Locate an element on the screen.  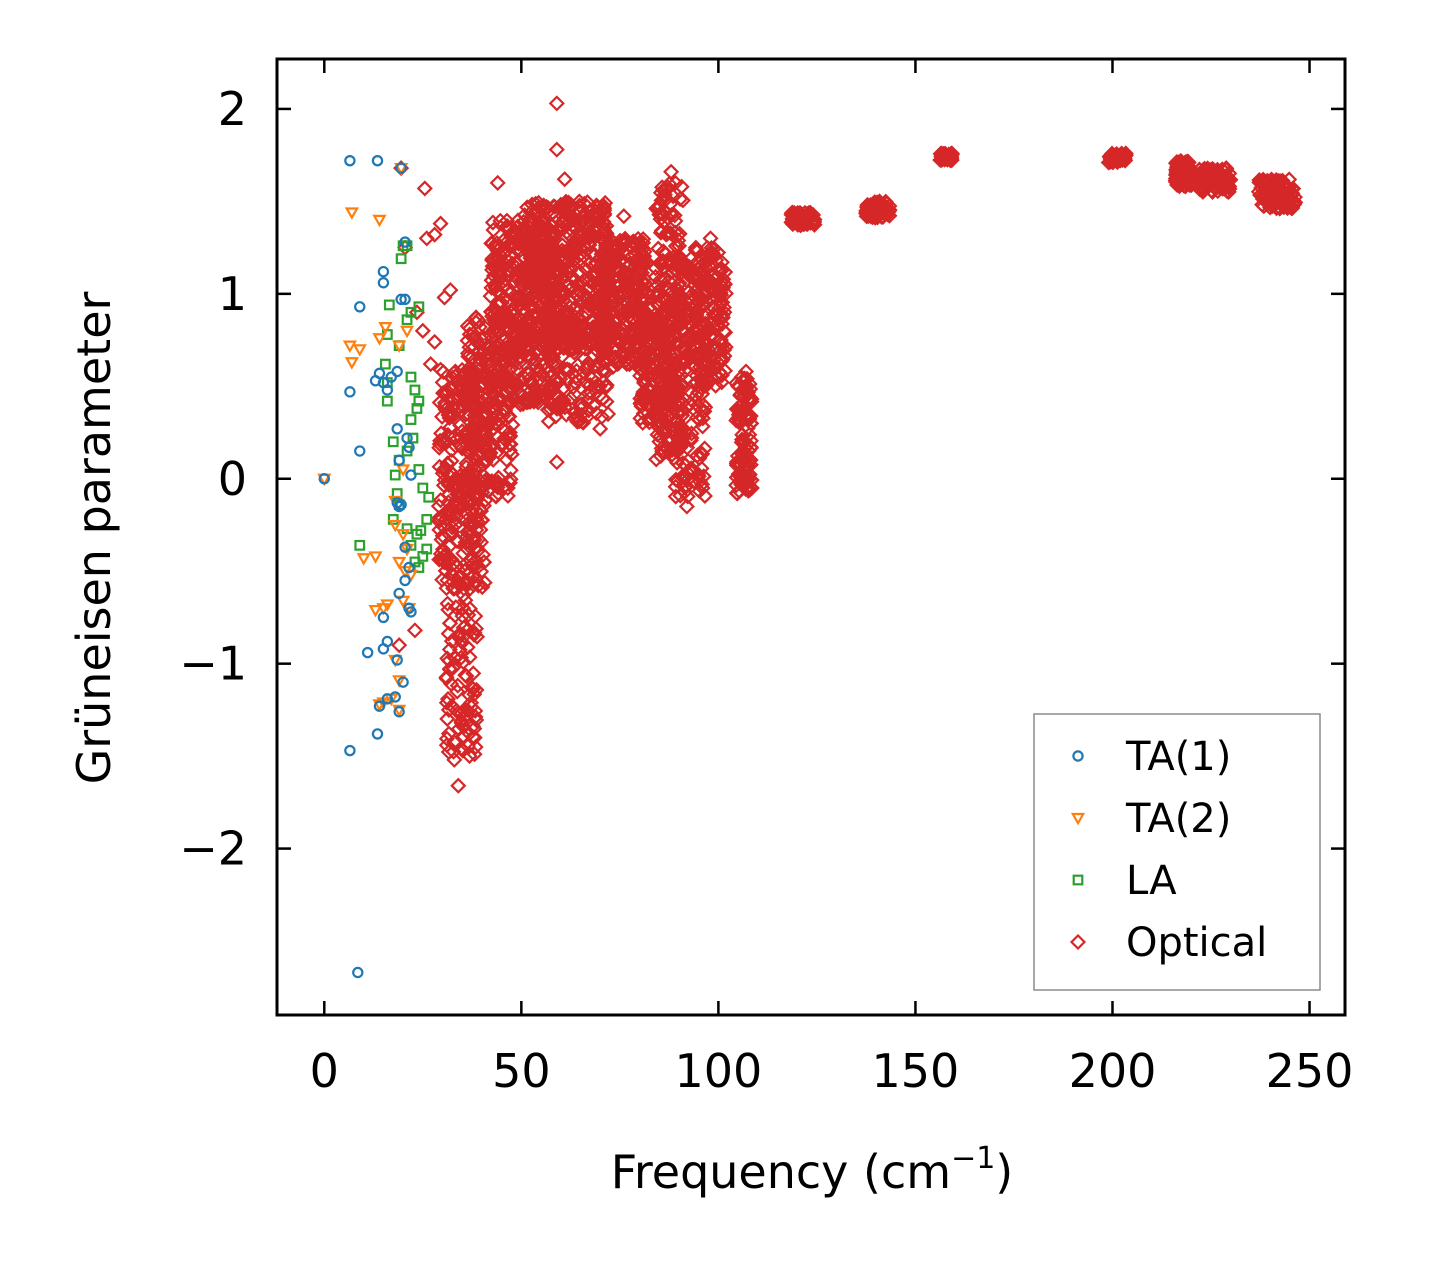
x-tick-label: 50 is located at coordinates (521, 1071).